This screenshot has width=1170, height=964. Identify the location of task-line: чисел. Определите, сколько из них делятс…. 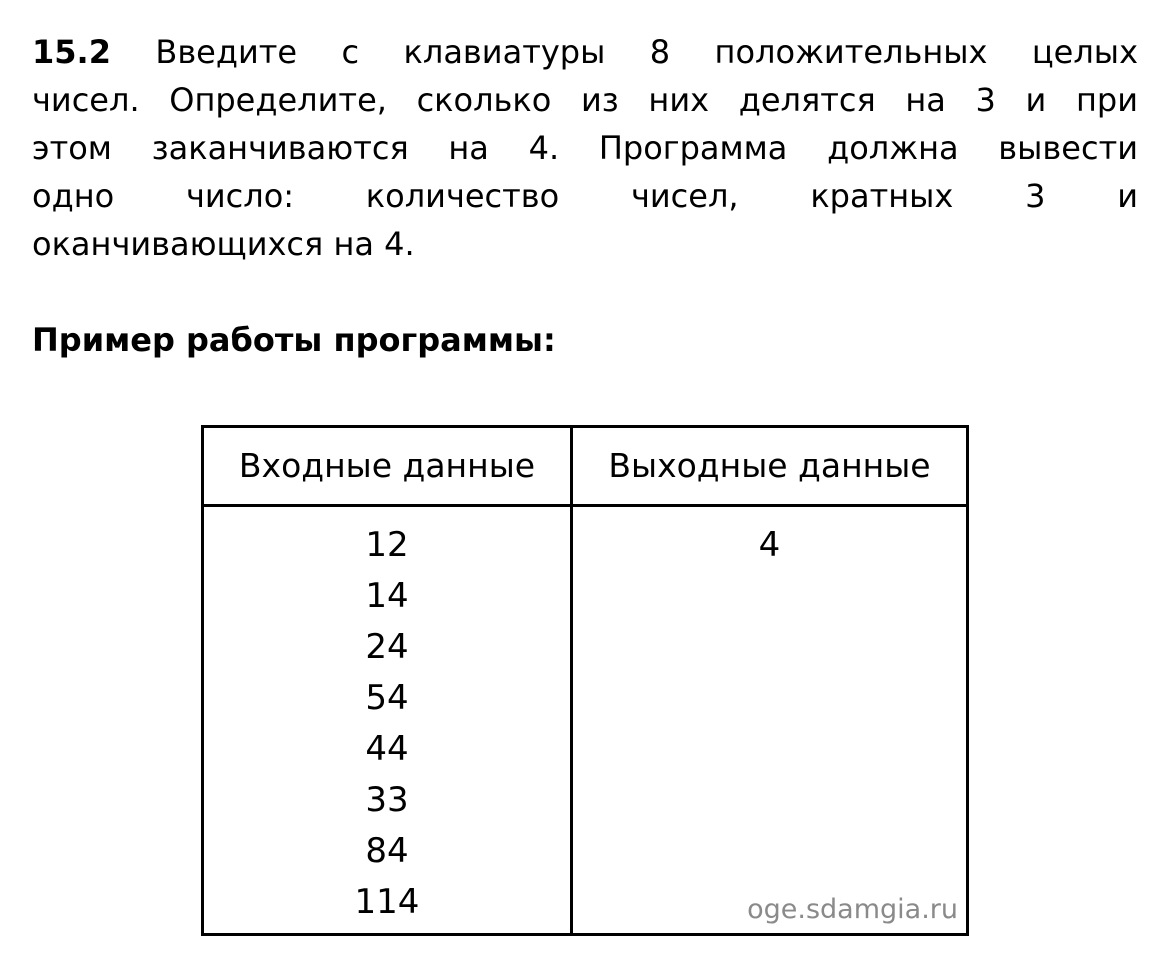
(585, 100).